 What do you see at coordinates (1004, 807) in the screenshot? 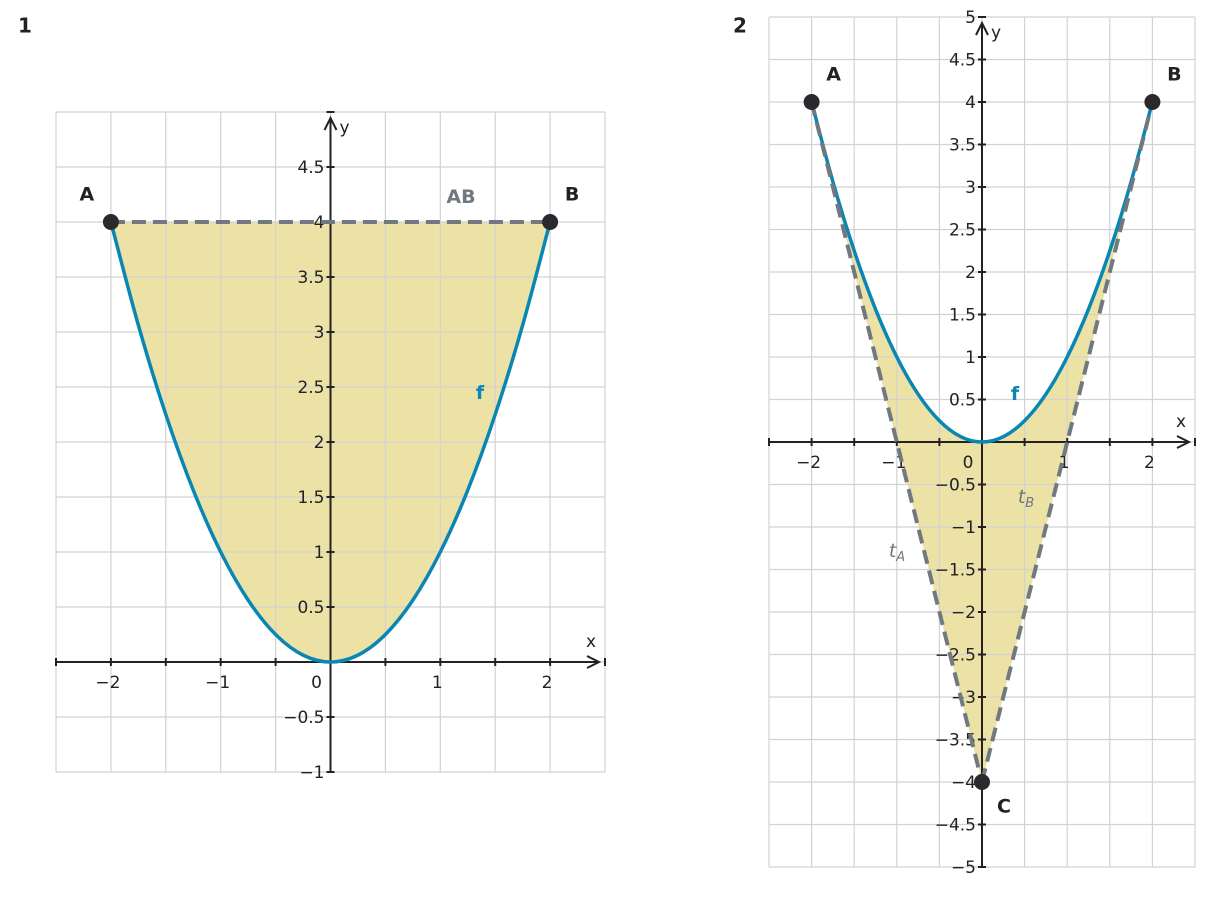
I see `point-label: C` at bounding box center [1004, 807].